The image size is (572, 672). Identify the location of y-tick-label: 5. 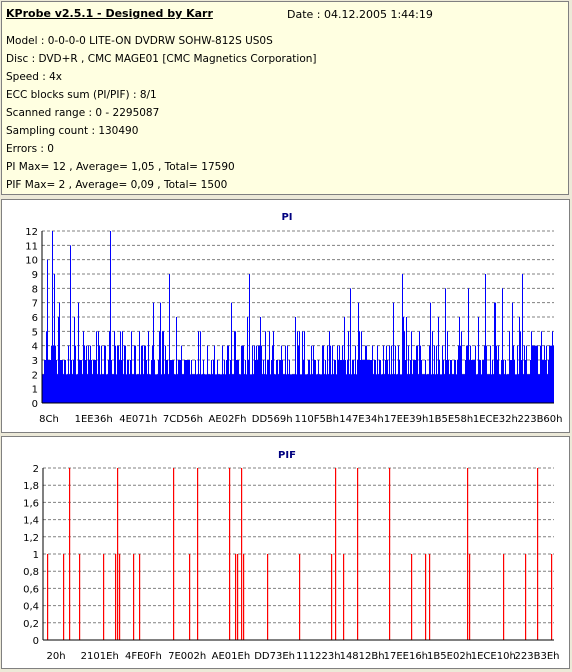
(35, 332).